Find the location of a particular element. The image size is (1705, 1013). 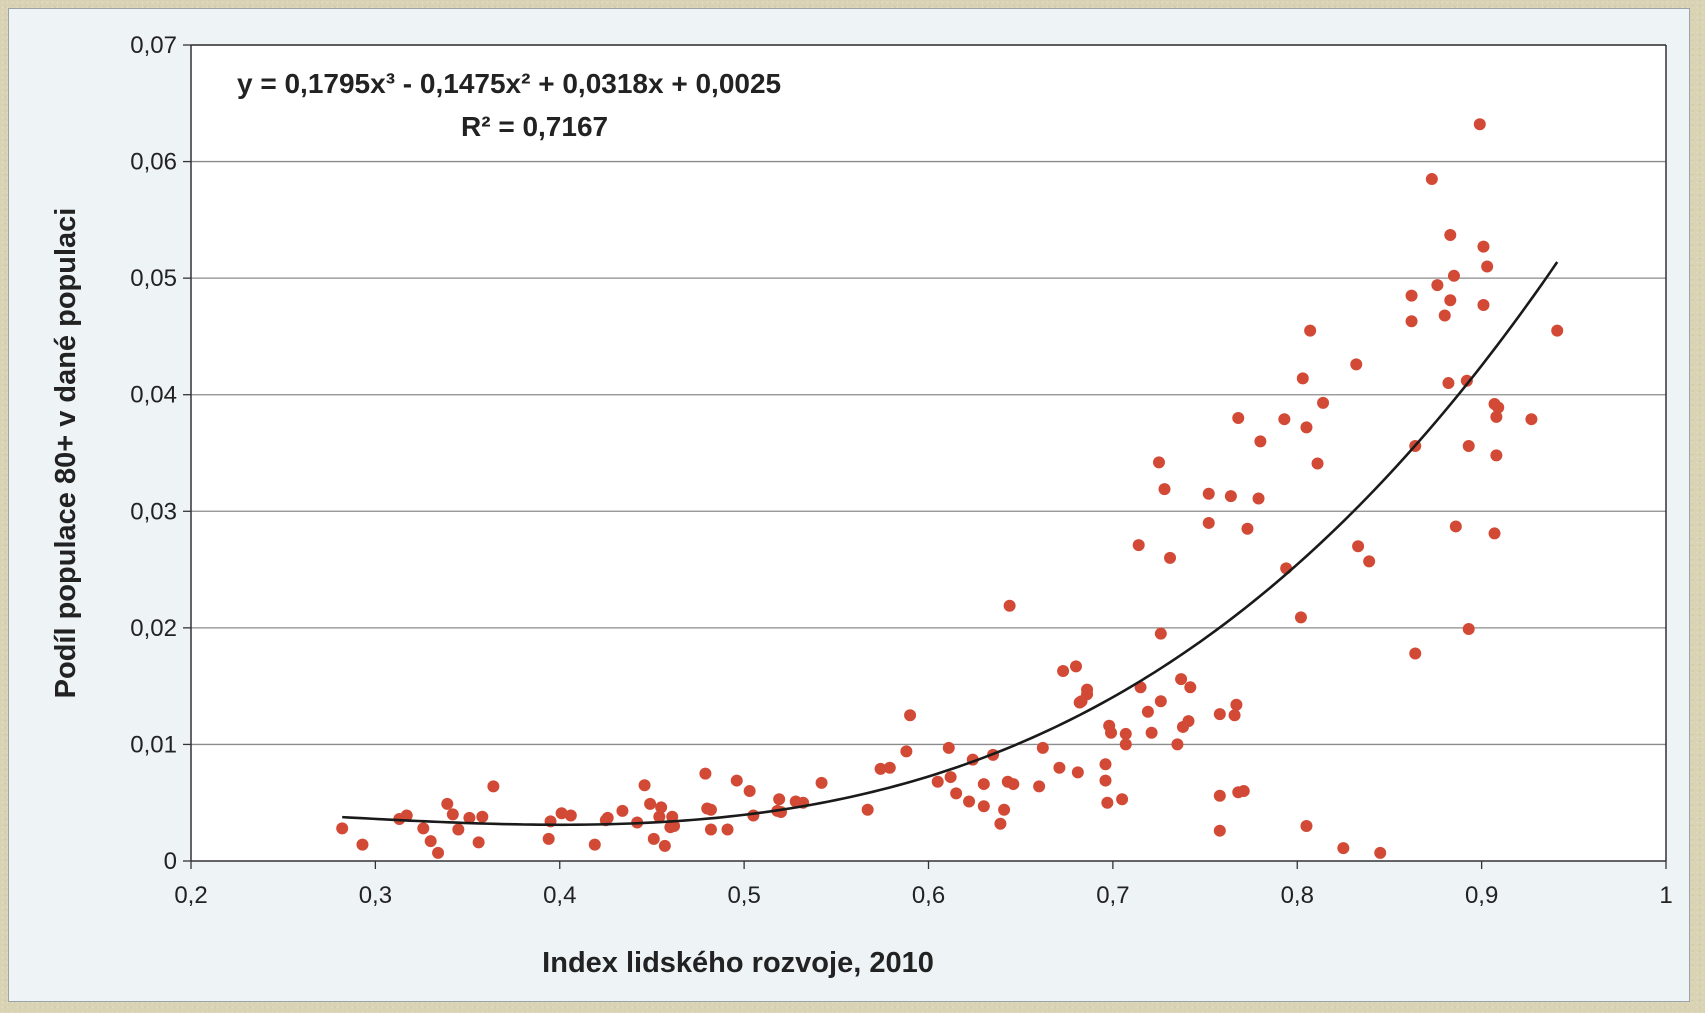

x-tick-label-4: 0,6 is located at coordinates (928, 895).